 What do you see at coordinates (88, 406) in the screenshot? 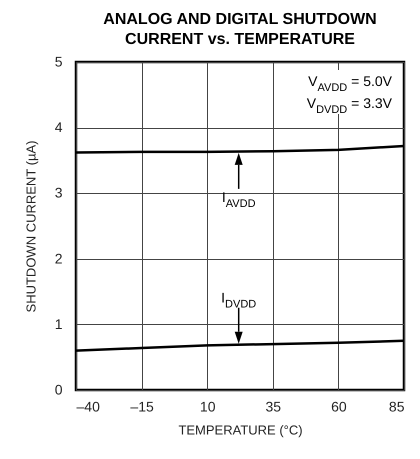
I see `x-tick-label: –40` at bounding box center [88, 406].